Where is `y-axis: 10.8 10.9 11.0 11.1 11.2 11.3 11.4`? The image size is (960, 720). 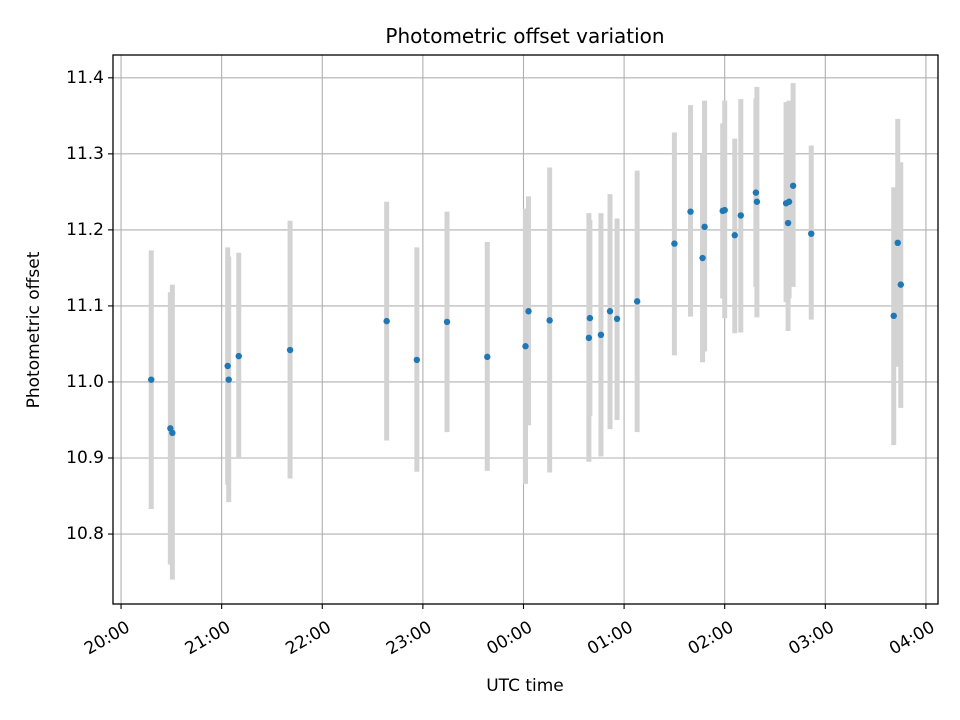
y-axis: 10.8 10.9 11.0 11.1 11.2 11.3 11.4 is located at coordinates (89, 306).